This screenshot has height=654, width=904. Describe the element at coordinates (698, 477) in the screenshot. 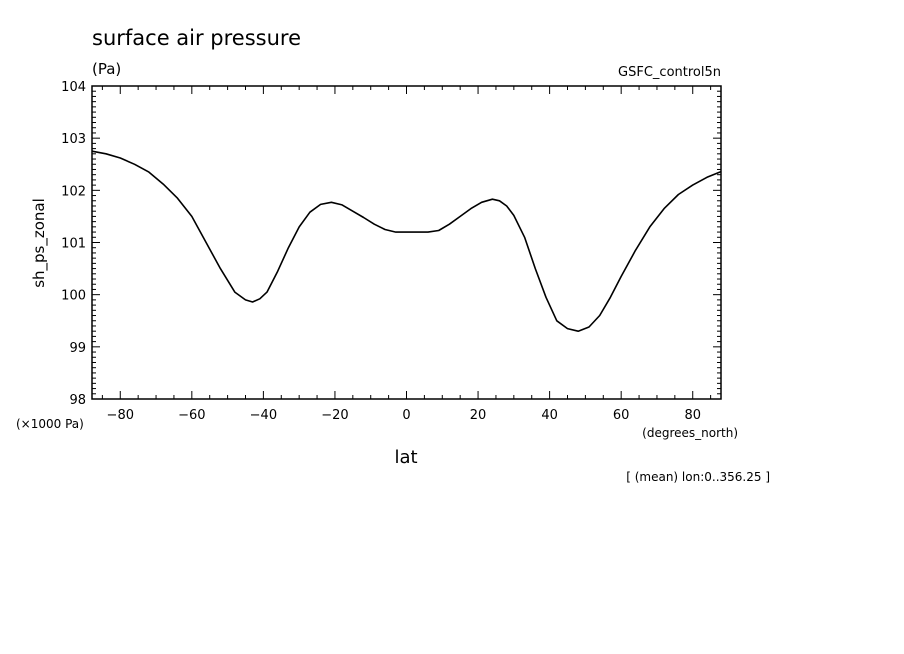

I see `footnote: [ (mean) lon:0..356.25 ]` at that location.